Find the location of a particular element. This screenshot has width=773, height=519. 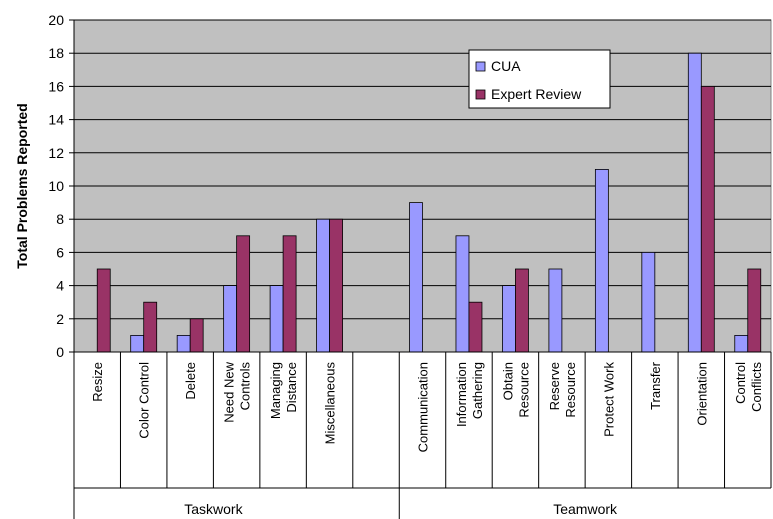

legend-box is located at coordinates (539, 79).